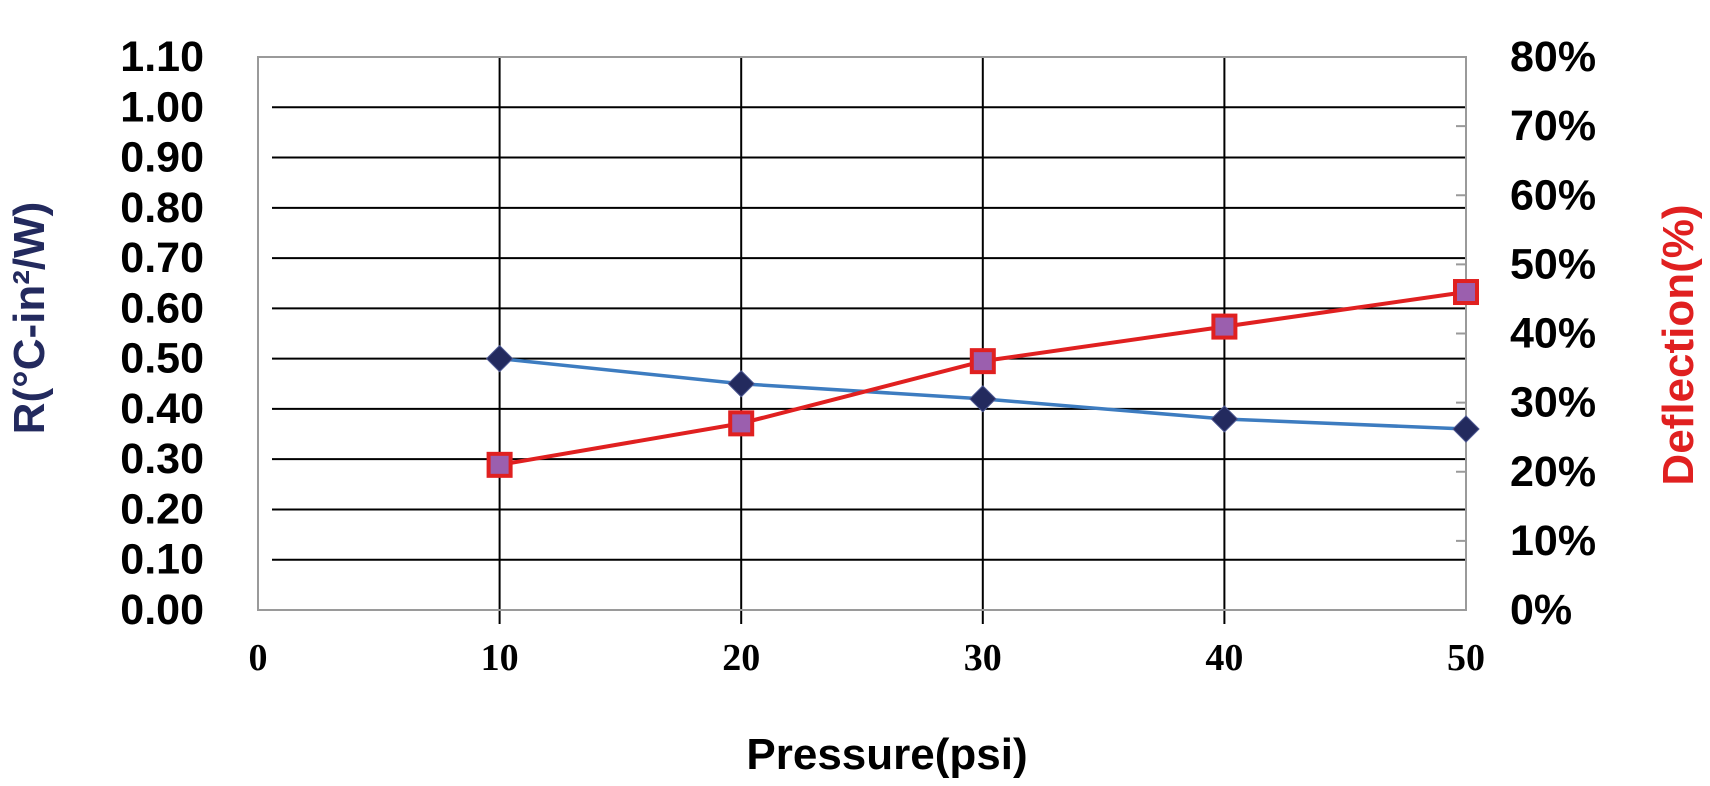  I want to click on right-axis-tick-labels: 0% 10% 20% 30% 40% 50% 60% 70% 80%, so click(1553, 333).